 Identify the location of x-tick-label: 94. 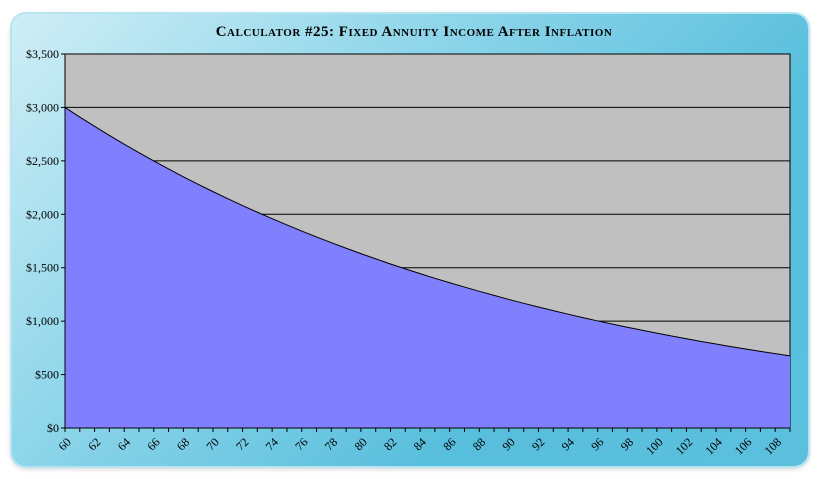
(568, 444).